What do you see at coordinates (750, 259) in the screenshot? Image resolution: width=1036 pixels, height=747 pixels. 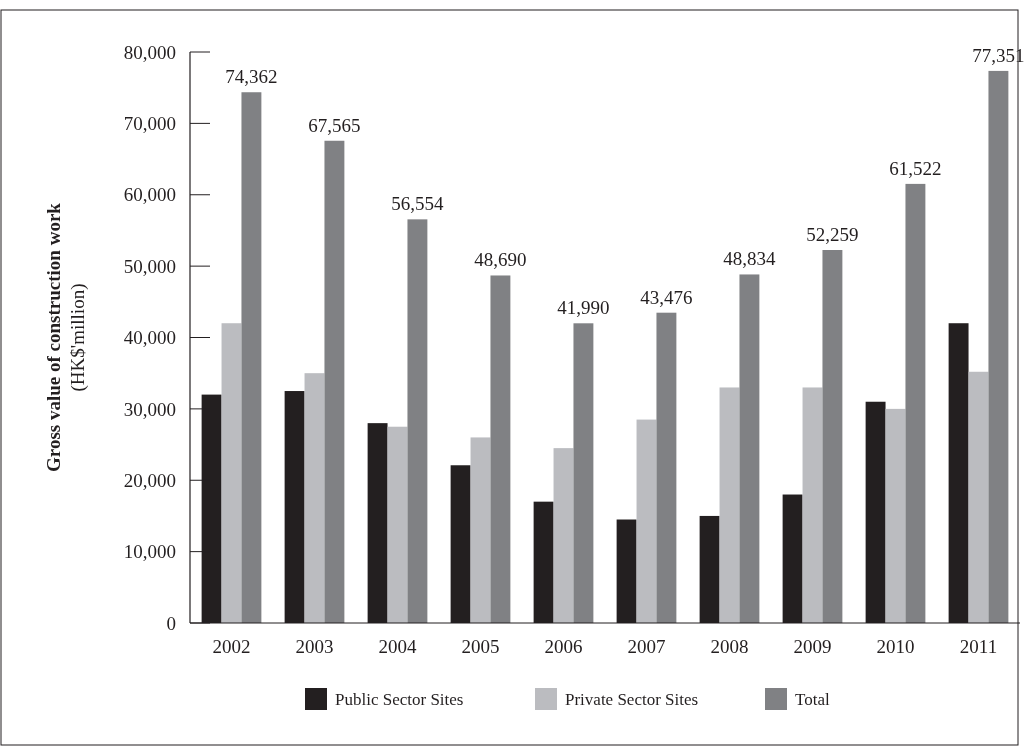 I see `data-label: 48,834` at bounding box center [750, 259].